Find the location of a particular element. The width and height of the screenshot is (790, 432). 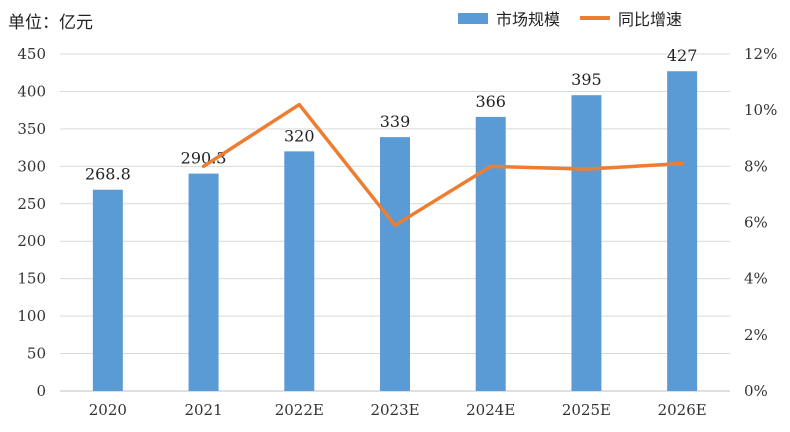

bar-data-label: 268.8 is located at coordinates (108, 174).